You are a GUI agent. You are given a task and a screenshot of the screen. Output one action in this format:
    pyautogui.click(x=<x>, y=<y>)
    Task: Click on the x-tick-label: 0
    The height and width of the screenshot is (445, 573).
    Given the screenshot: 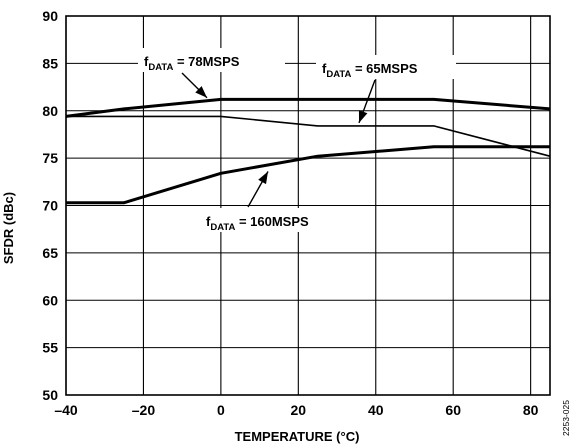 What is the action you would take?
    pyautogui.click(x=221, y=410)
    